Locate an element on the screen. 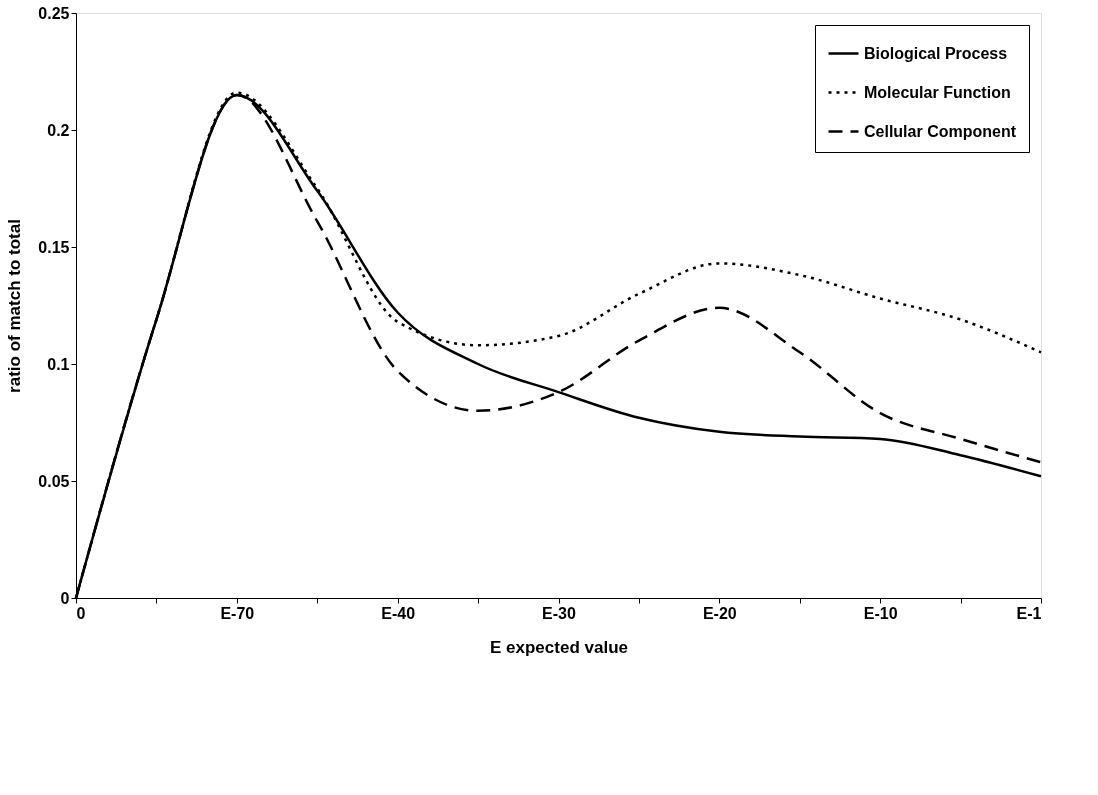  x-tick-label: E-40 is located at coordinates (398, 613).